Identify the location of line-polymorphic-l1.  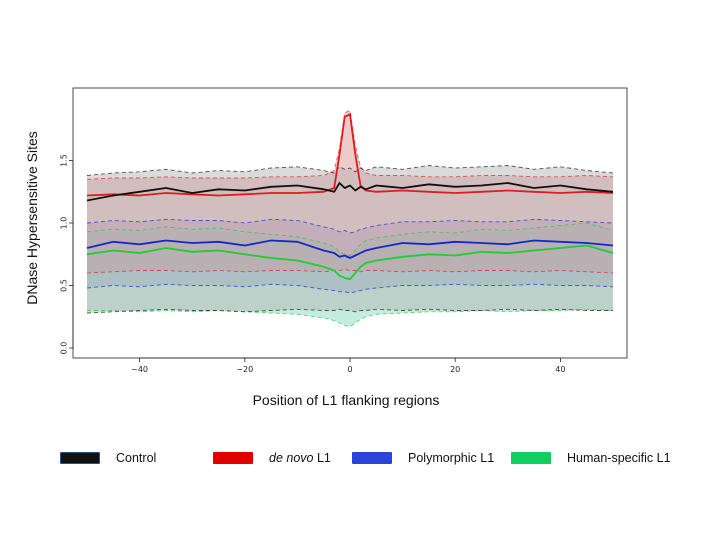
(350, 249).